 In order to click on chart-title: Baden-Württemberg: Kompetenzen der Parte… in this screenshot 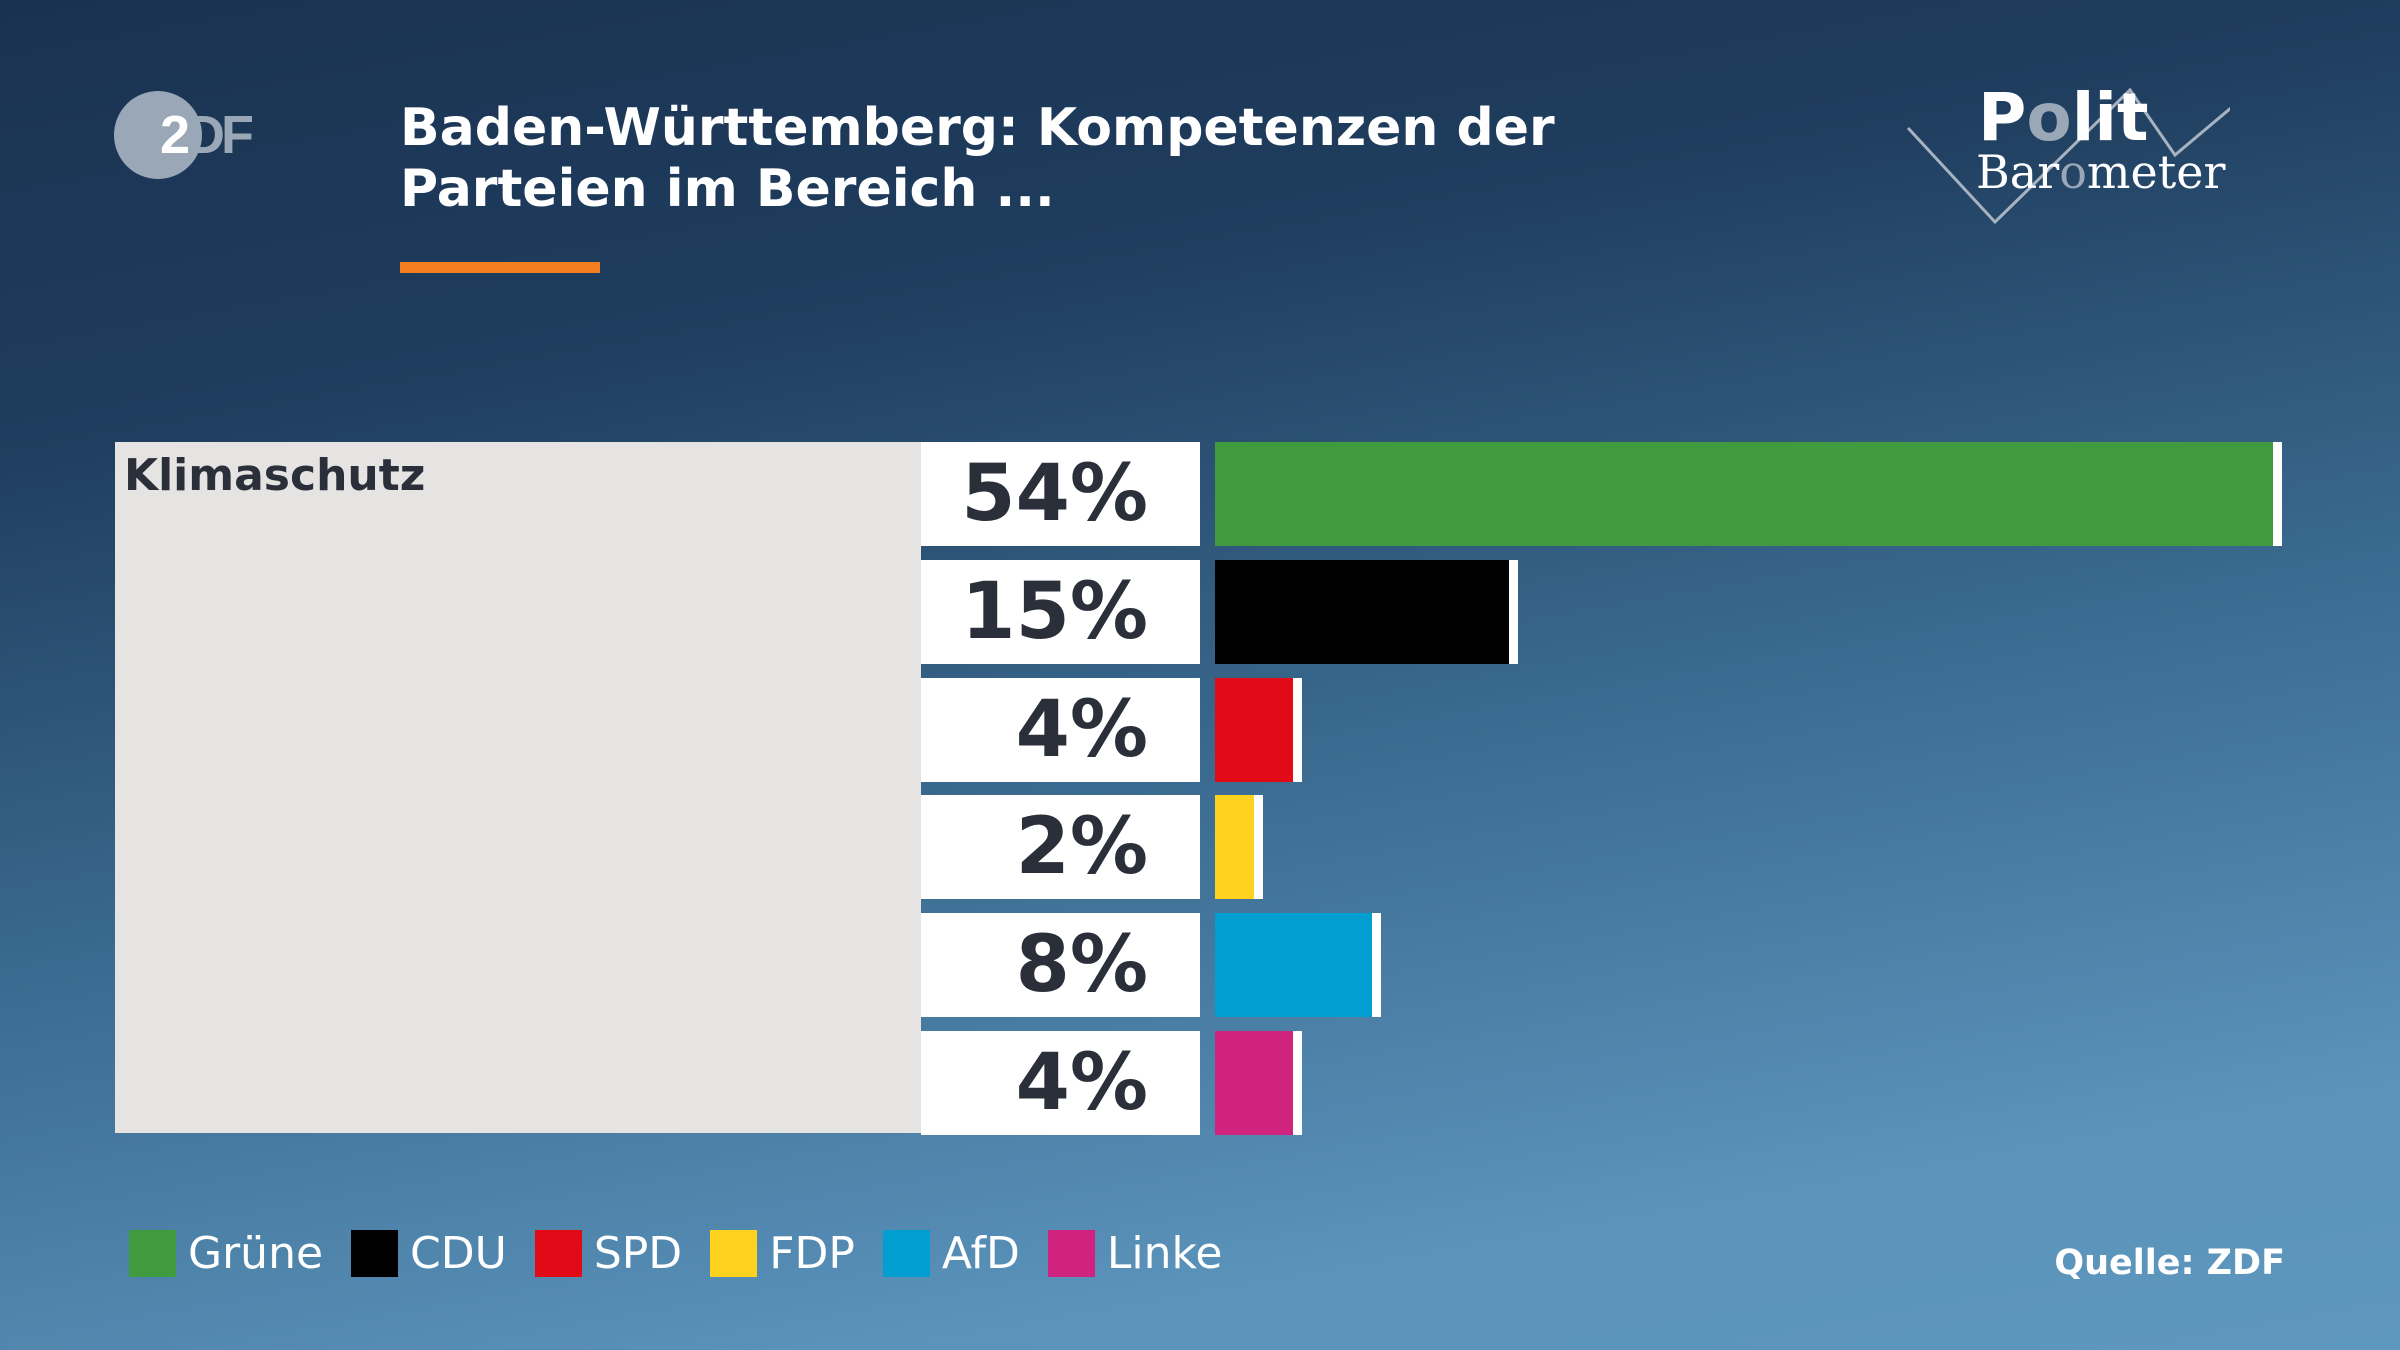, I will do `click(977, 158)`.